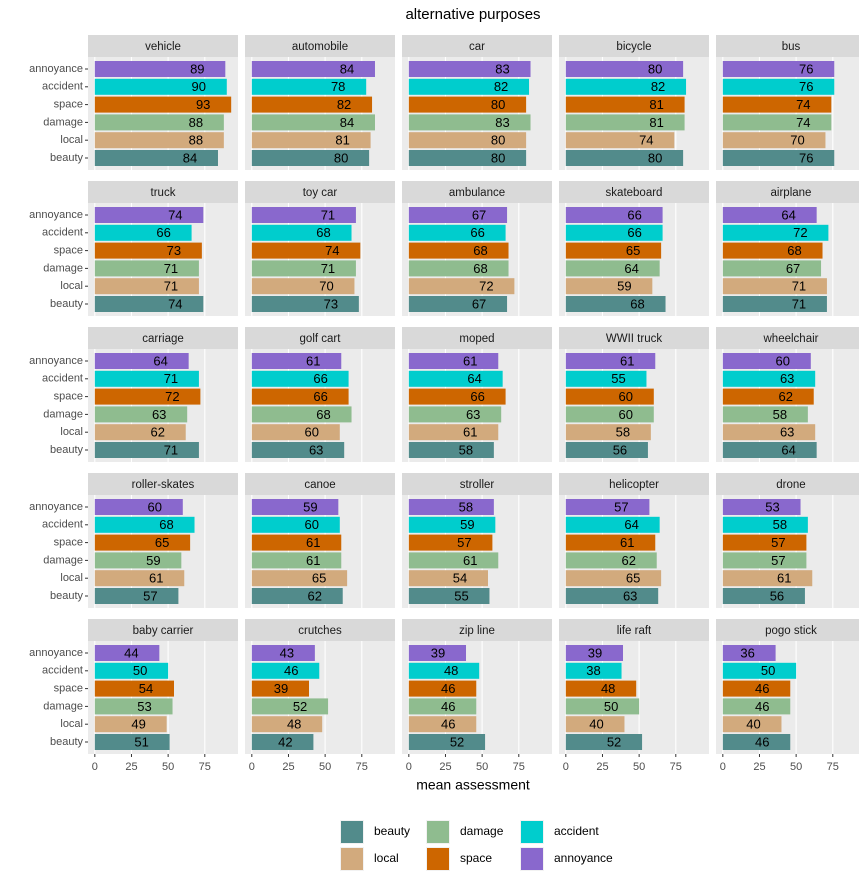 The image size is (859, 873). Describe the element at coordinates (461, 595) in the screenshot. I see `value-label: 55` at that location.